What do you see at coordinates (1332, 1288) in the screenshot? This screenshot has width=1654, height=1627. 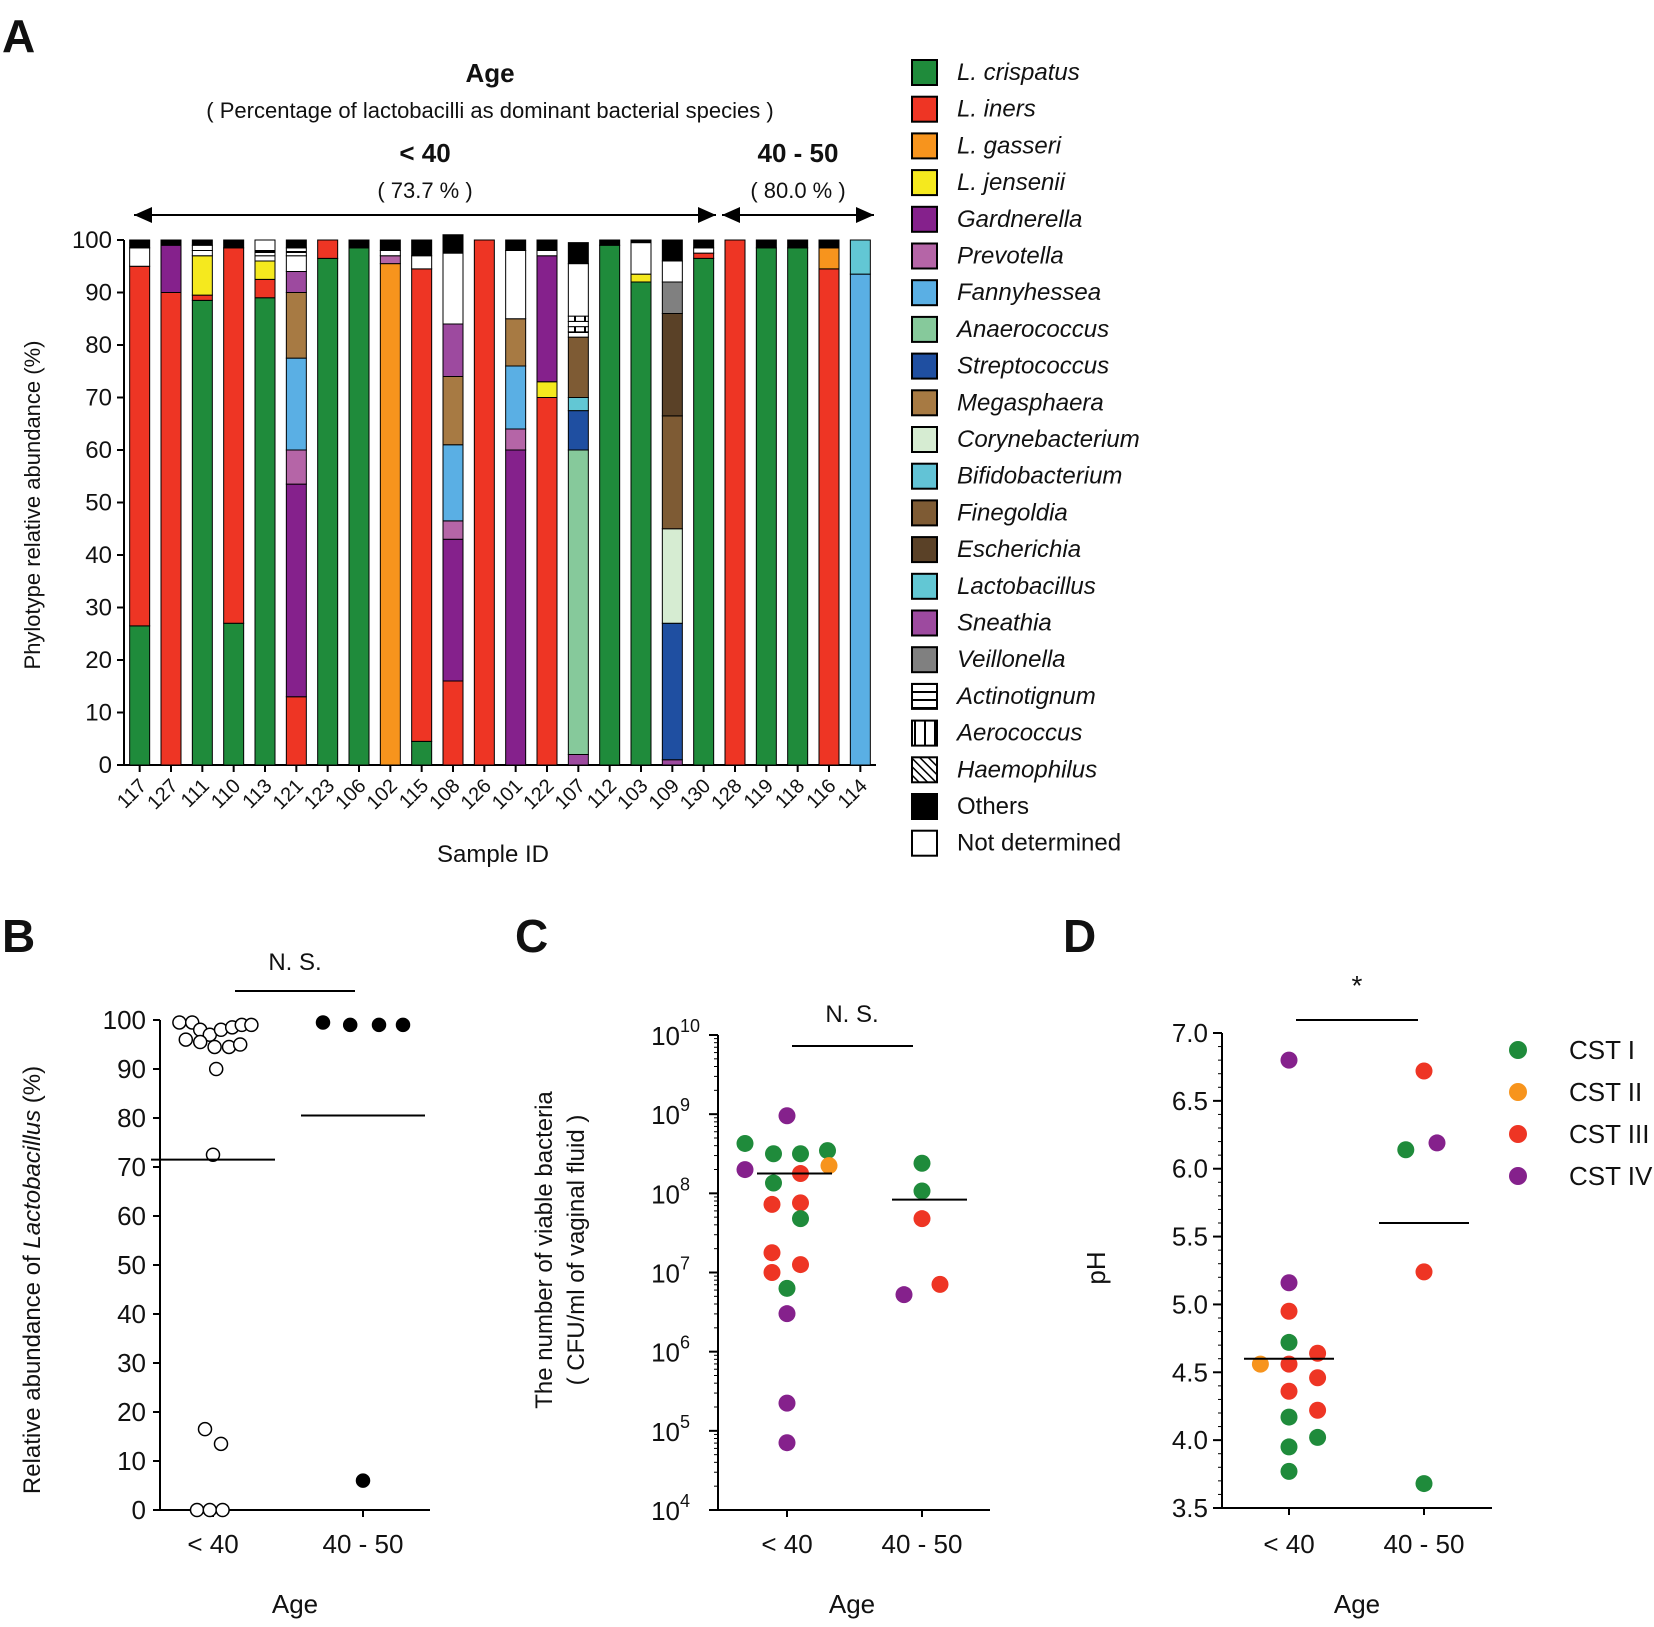 I see `scatter-chart-d: 3.5 4.0 4.5 5.0 5.5 6.0 6.5 7.0 < 40 40 - 50` at bounding box center [1332, 1288].